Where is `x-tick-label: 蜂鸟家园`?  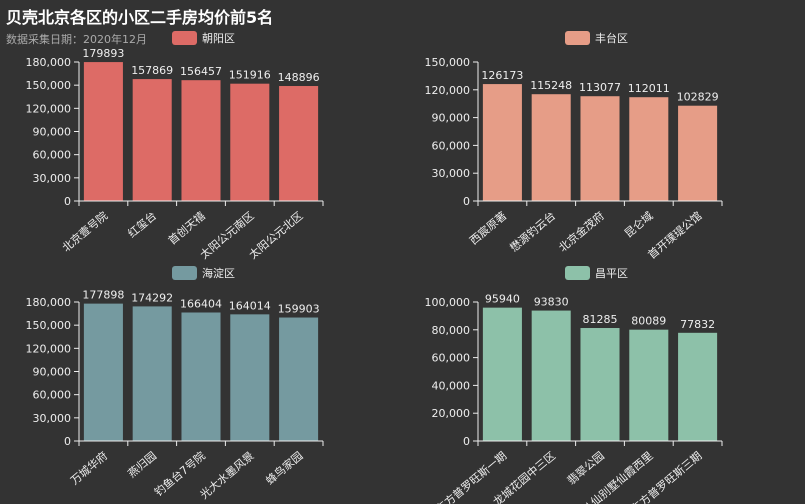 x-tick-label: 蜂鸟家园 is located at coordinates (284, 467).